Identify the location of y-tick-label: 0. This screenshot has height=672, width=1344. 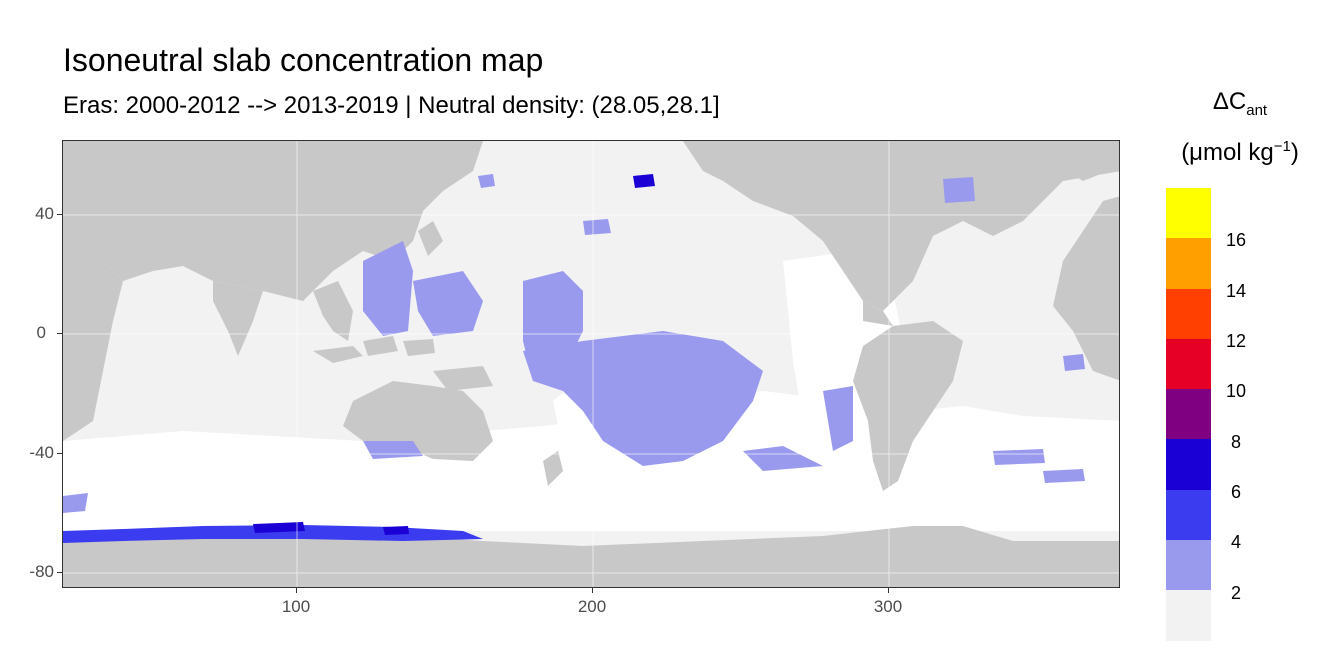
(41, 332).